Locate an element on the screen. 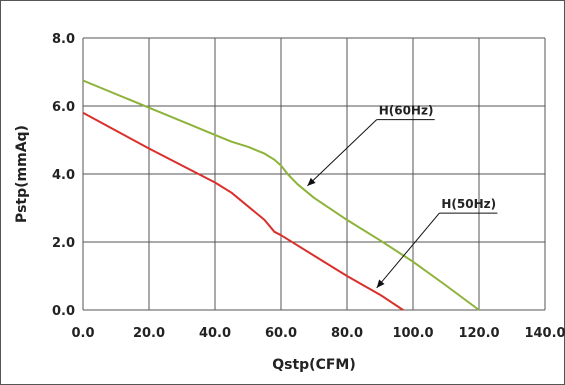 The height and width of the screenshot is (385, 565). x-tick-label: 0.0 is located at coordinates (82, 333).